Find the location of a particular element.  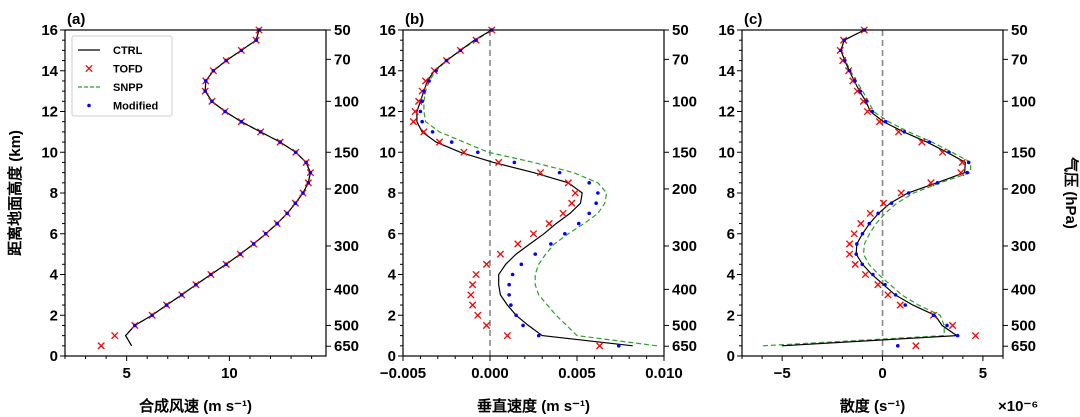

x-tick-label: −5 is located at coordinates (782, 373).